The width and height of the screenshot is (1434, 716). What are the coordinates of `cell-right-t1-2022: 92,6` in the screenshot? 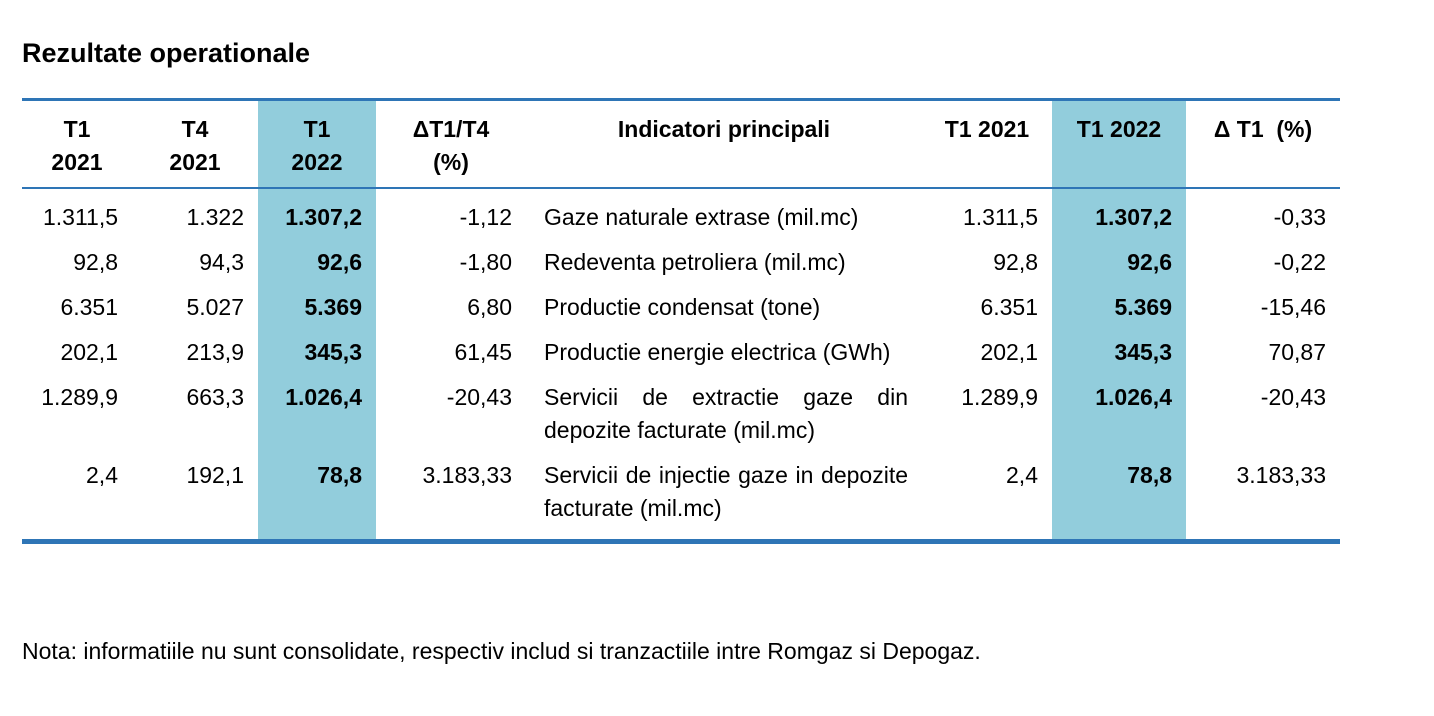 It's located at (1119, 268).